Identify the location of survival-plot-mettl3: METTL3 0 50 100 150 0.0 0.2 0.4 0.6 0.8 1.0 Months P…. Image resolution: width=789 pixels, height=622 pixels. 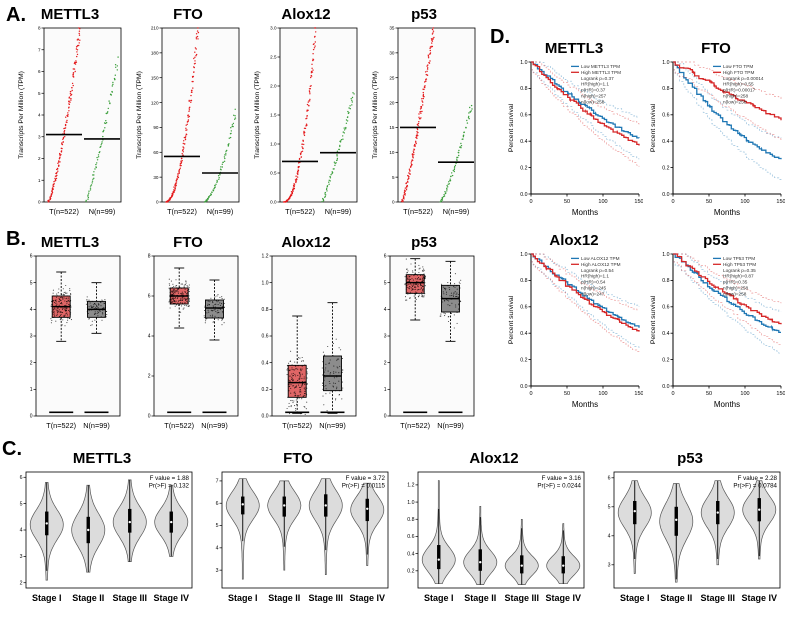
(574, 131).